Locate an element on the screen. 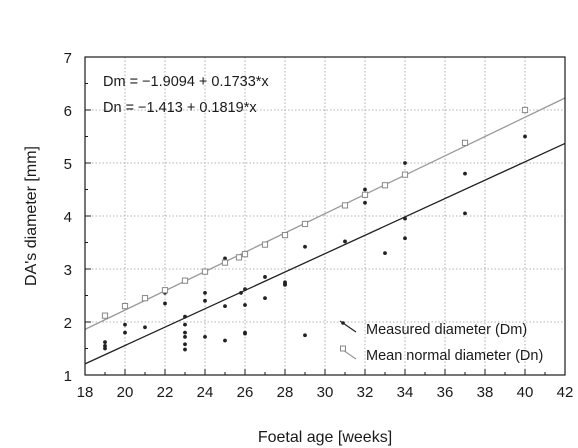 The width and height of the screenshot is (578, 448). y-tick-label: 4 is located at coordinates (68, 217).